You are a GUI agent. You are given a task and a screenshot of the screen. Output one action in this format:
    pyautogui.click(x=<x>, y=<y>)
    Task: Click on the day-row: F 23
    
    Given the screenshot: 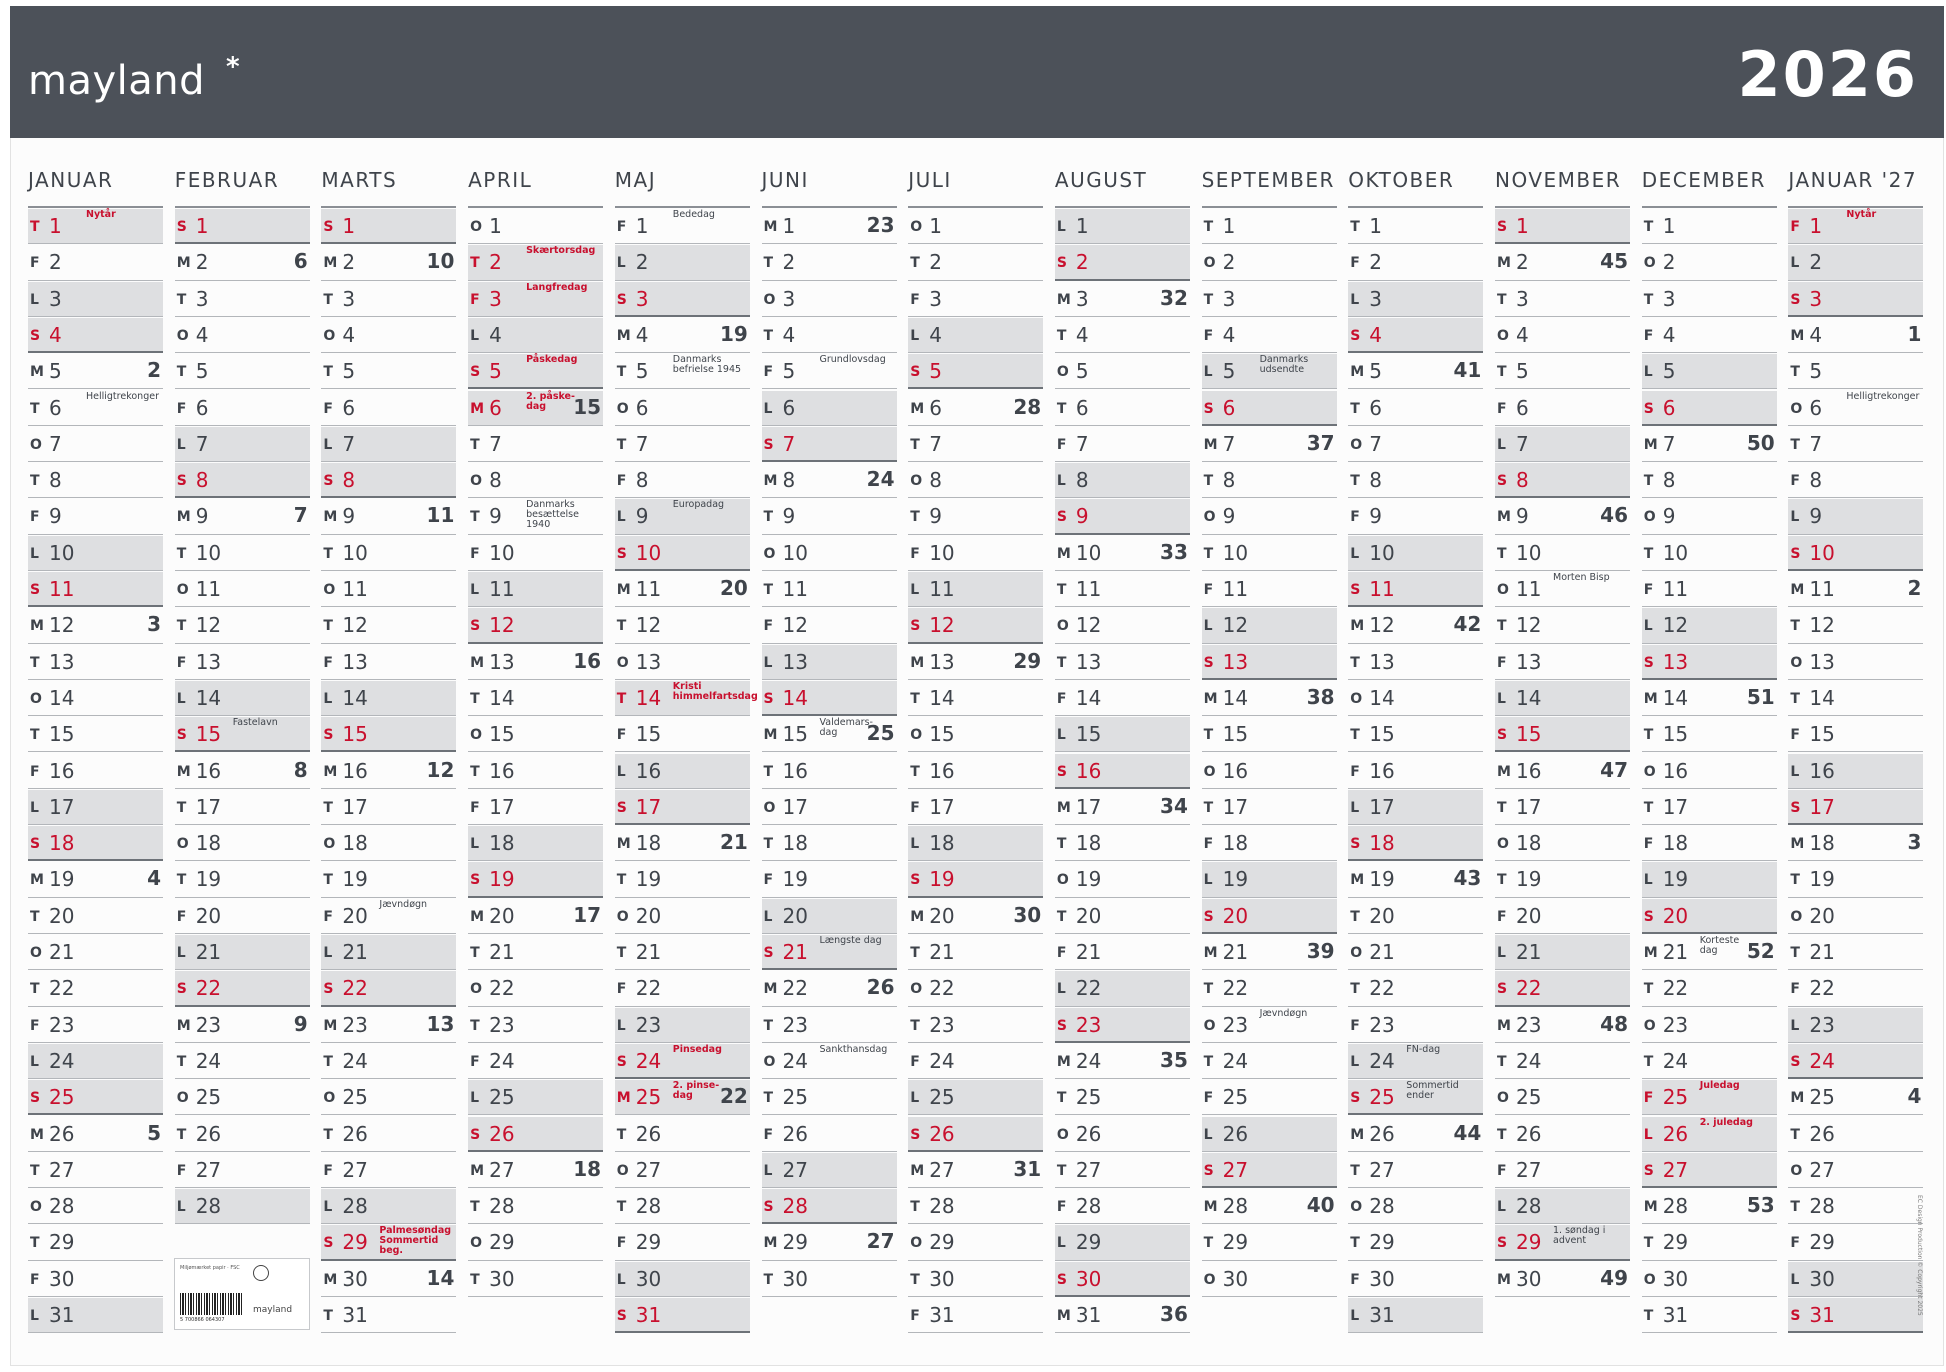 What is the action you would take?
    pyautogui.click(x=1416, y=1025)
    